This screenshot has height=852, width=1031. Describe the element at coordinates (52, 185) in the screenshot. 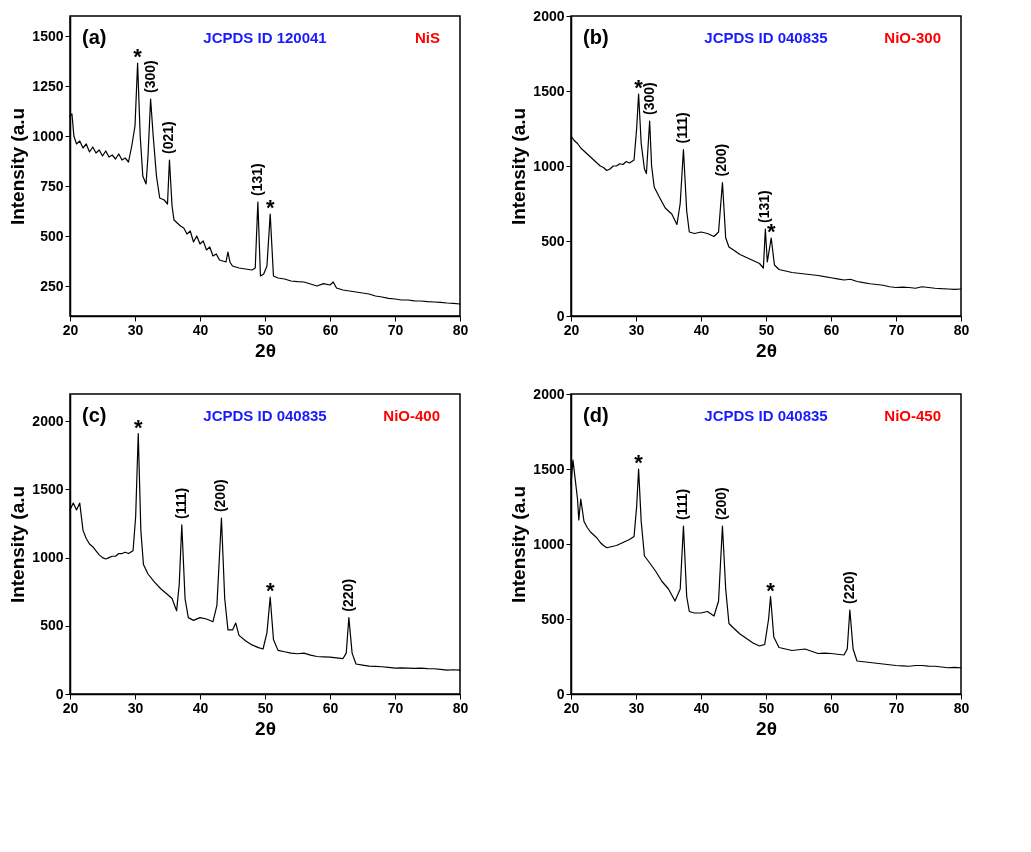

I see `y-tick-label: 750` at that location.